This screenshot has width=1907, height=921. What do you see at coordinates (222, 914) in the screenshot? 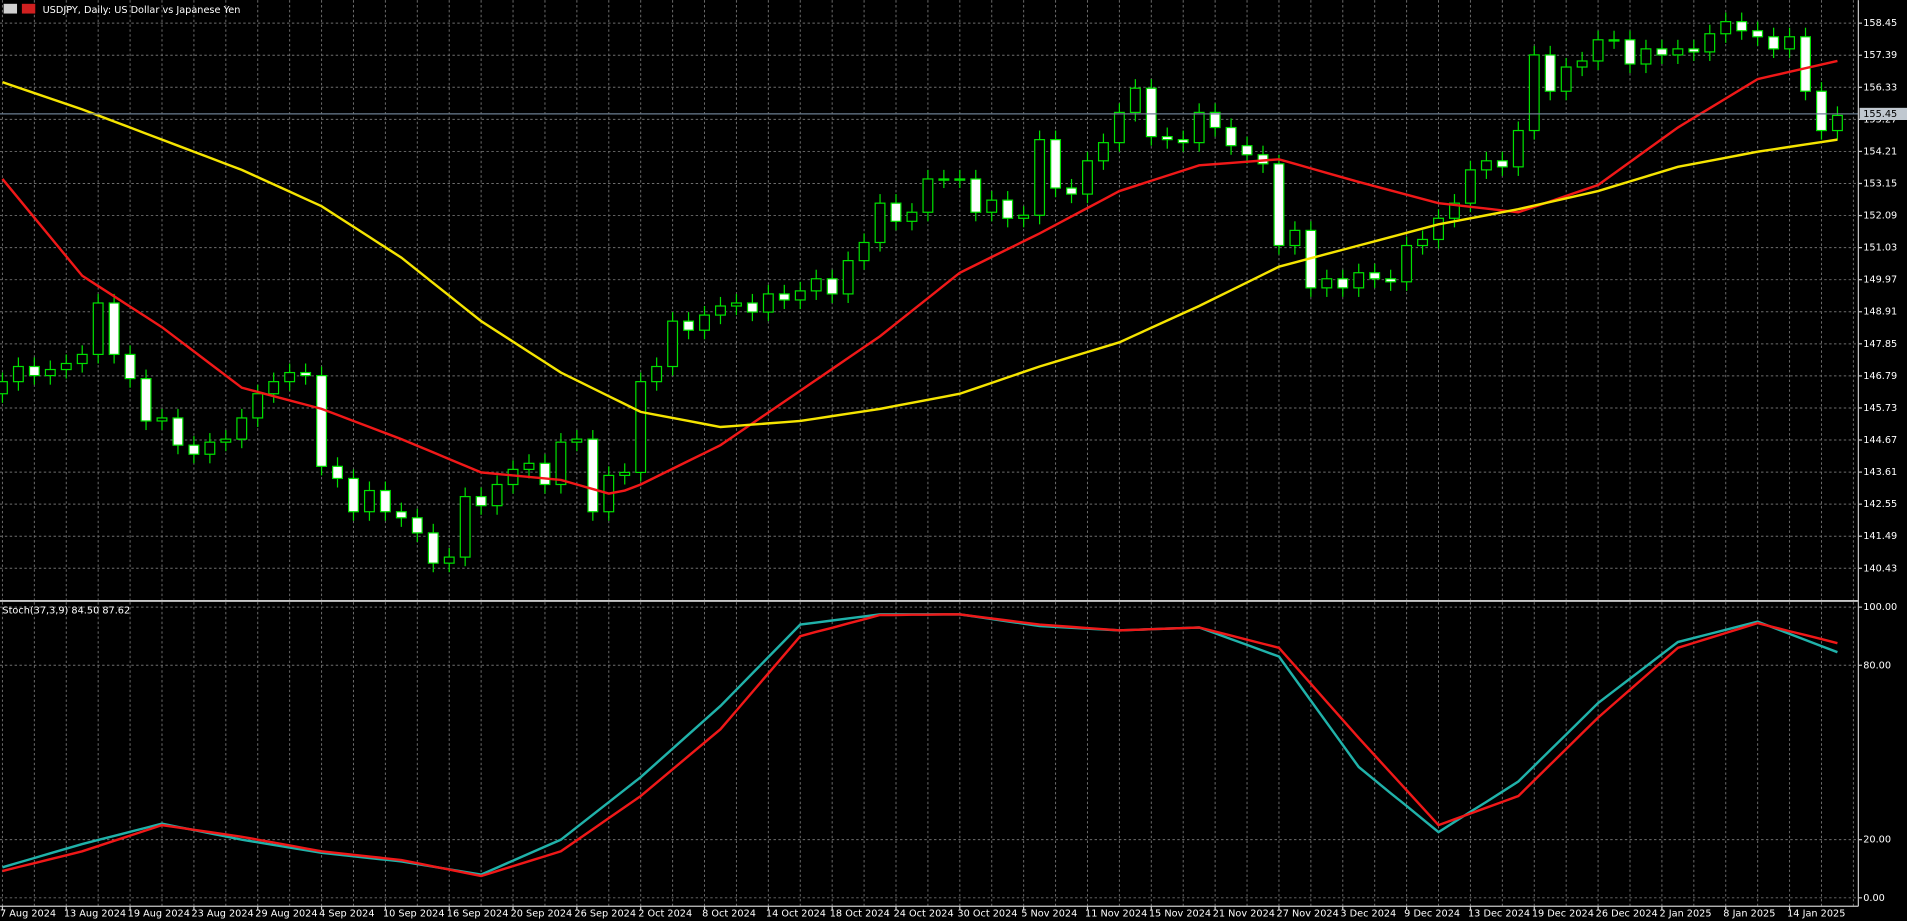
I see `x-tick-label: 23 Aug 2024` at bounding box center [222, 914].